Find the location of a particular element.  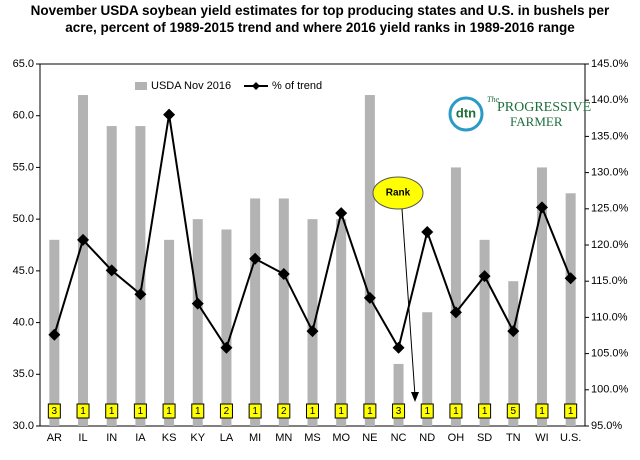

x-tick-label: LA is located at coordinates (227, 438).